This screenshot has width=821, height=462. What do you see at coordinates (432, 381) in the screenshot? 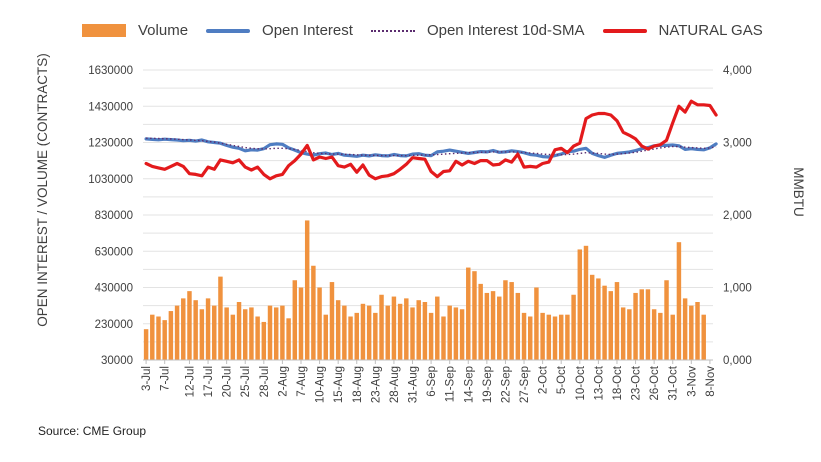
I see `x-tick-label: 6-Sep` at bounding box center [432, 381].